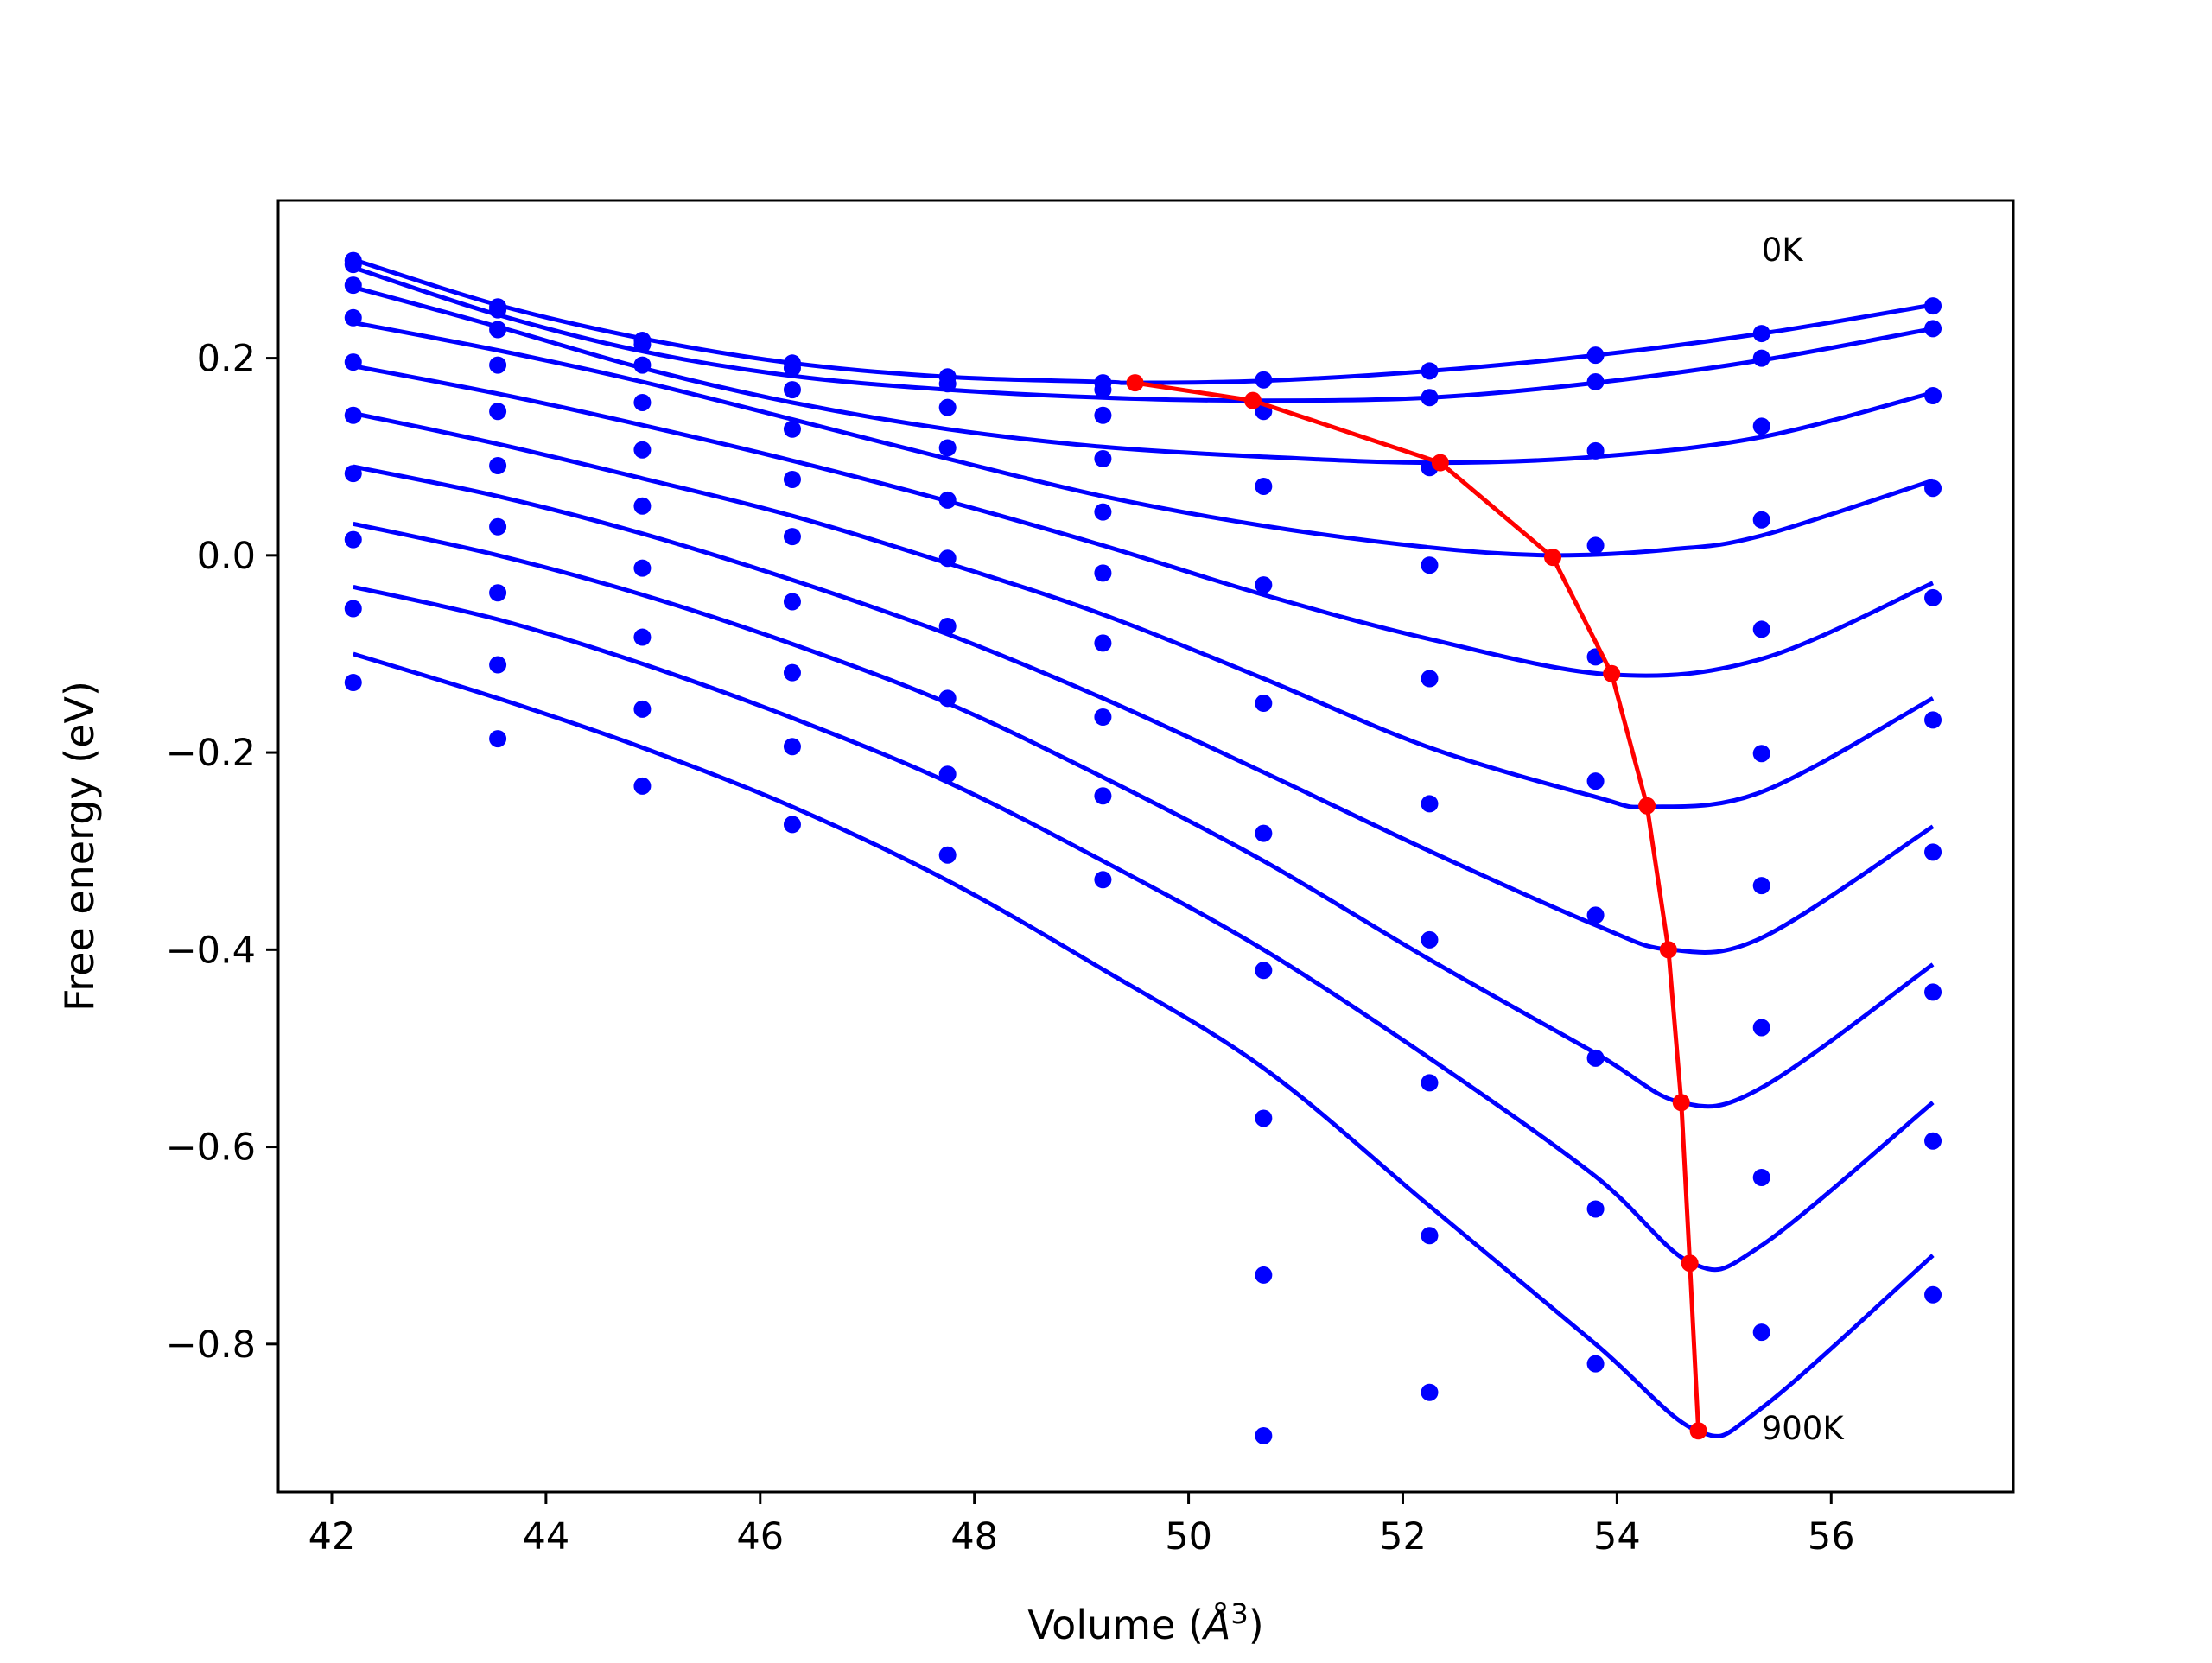  I want to click on x-tick-label-4: 50, so click(1188, 1536).